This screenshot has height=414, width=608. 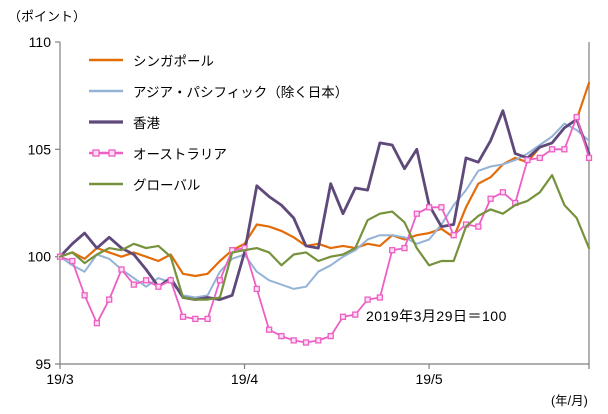 I want to click on y-axis-unit-label: （ポイント）, so click(x=47, y=16).